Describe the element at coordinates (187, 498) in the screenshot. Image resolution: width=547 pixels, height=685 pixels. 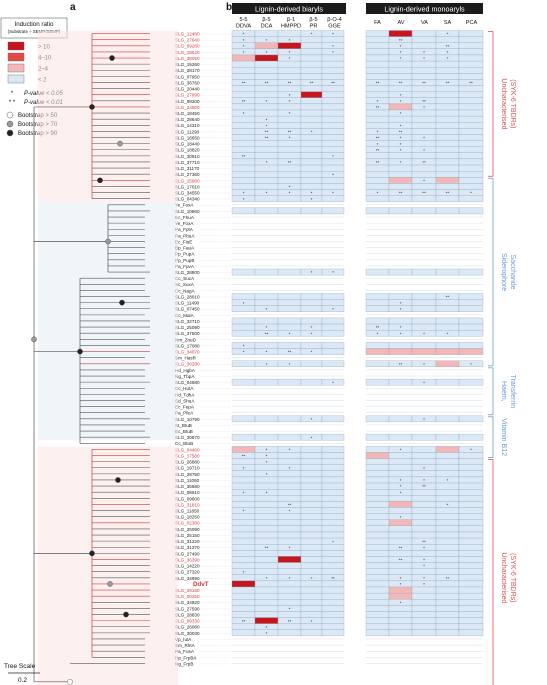
I see `row-label: SLG_09600` at that location.